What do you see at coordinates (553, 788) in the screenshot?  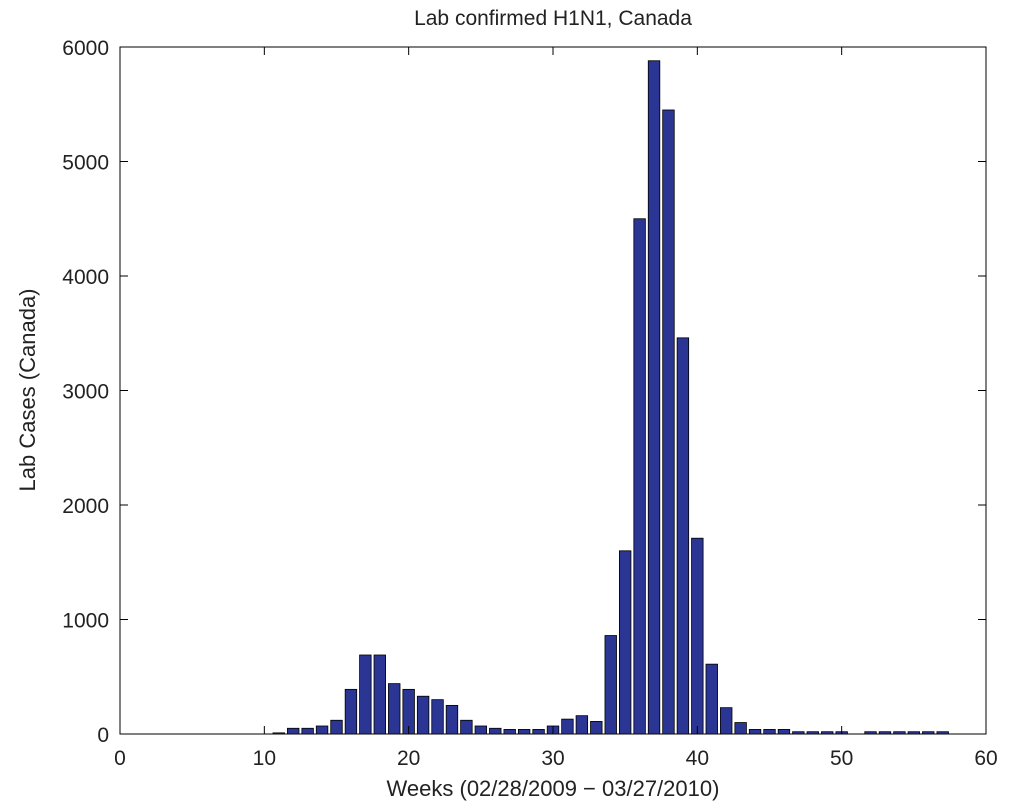 I see `x-axis-label: Weeks (02/28/2009 − 03/27/2010)` at bounding box center [553, 788].